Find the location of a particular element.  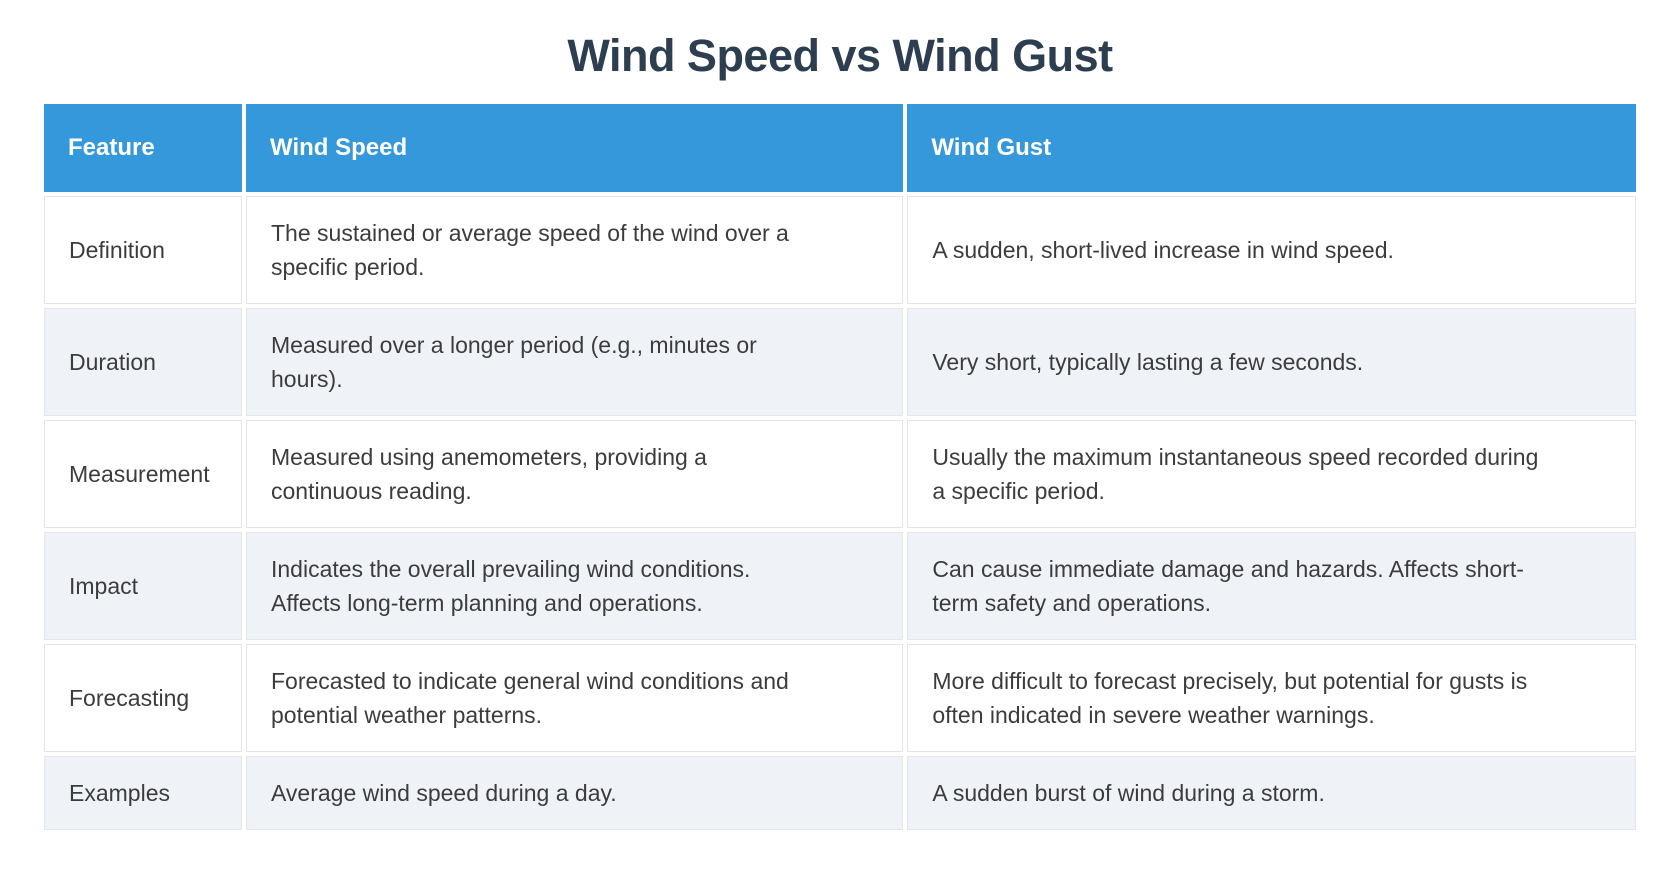

feature-cell: Measurement is located at coordinates (143, 474).